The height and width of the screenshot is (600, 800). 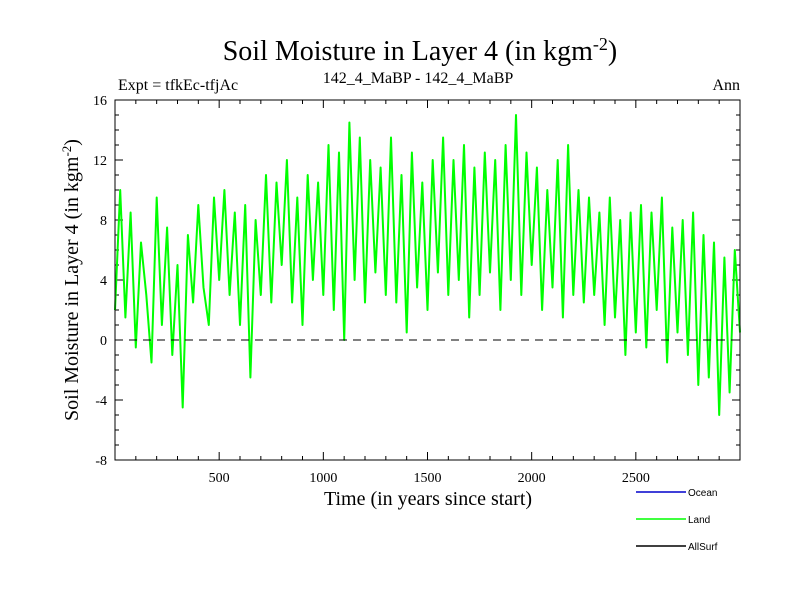 What do you see at coordinates (428, 478) in the screenshot?
I see `x-tick-label: 1500` at bounding box center [428, 478].